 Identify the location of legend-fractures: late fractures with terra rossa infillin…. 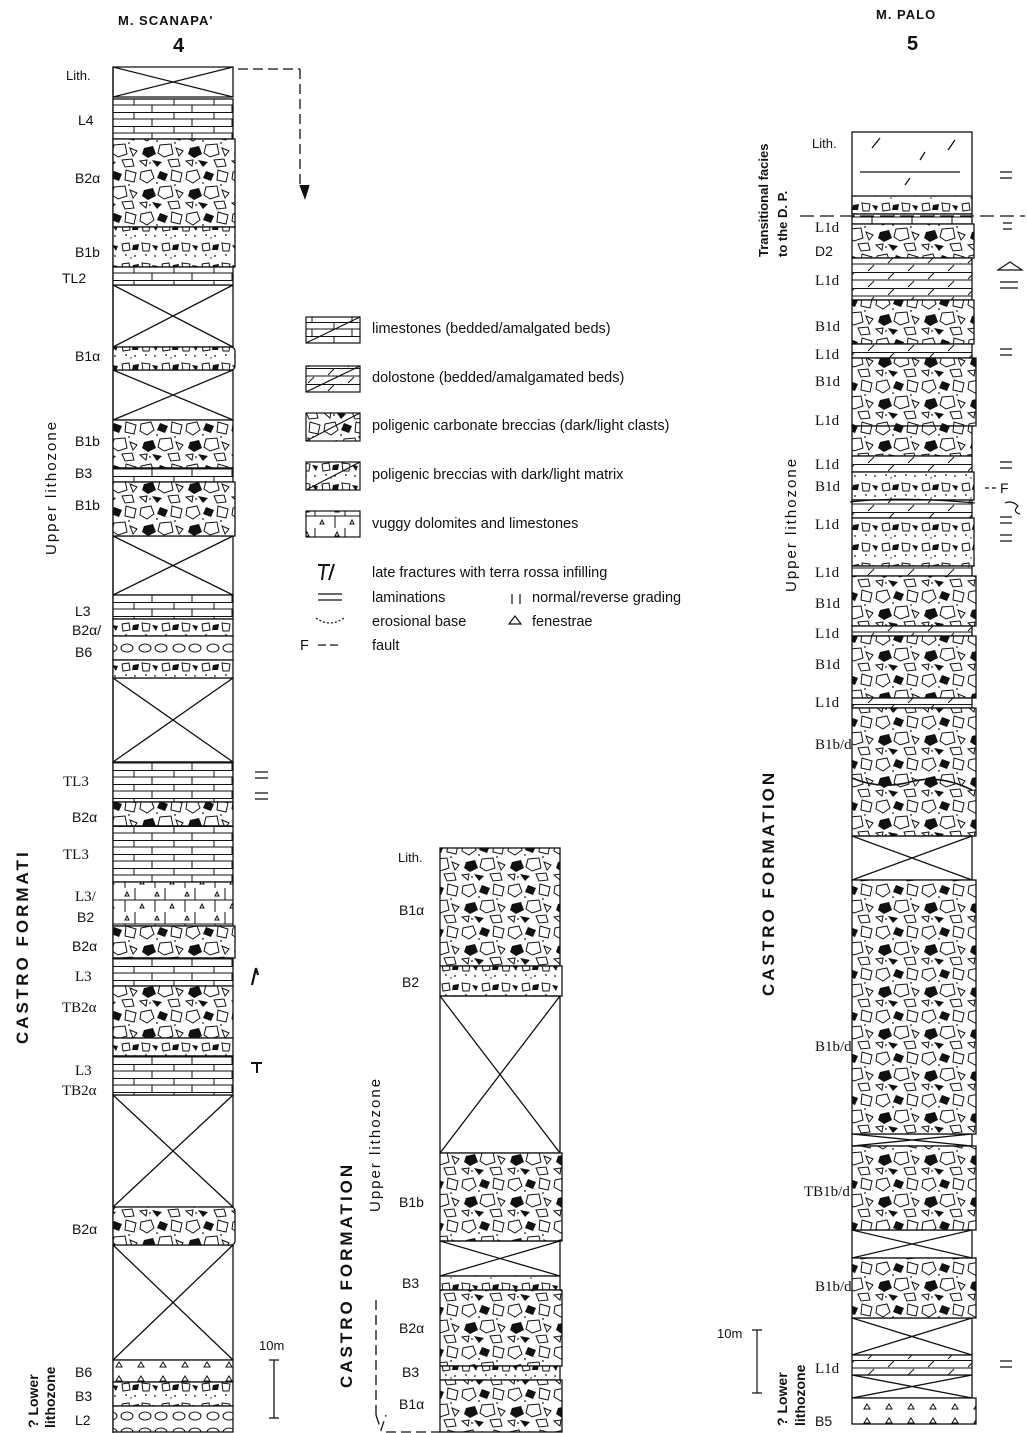
(490, 573).